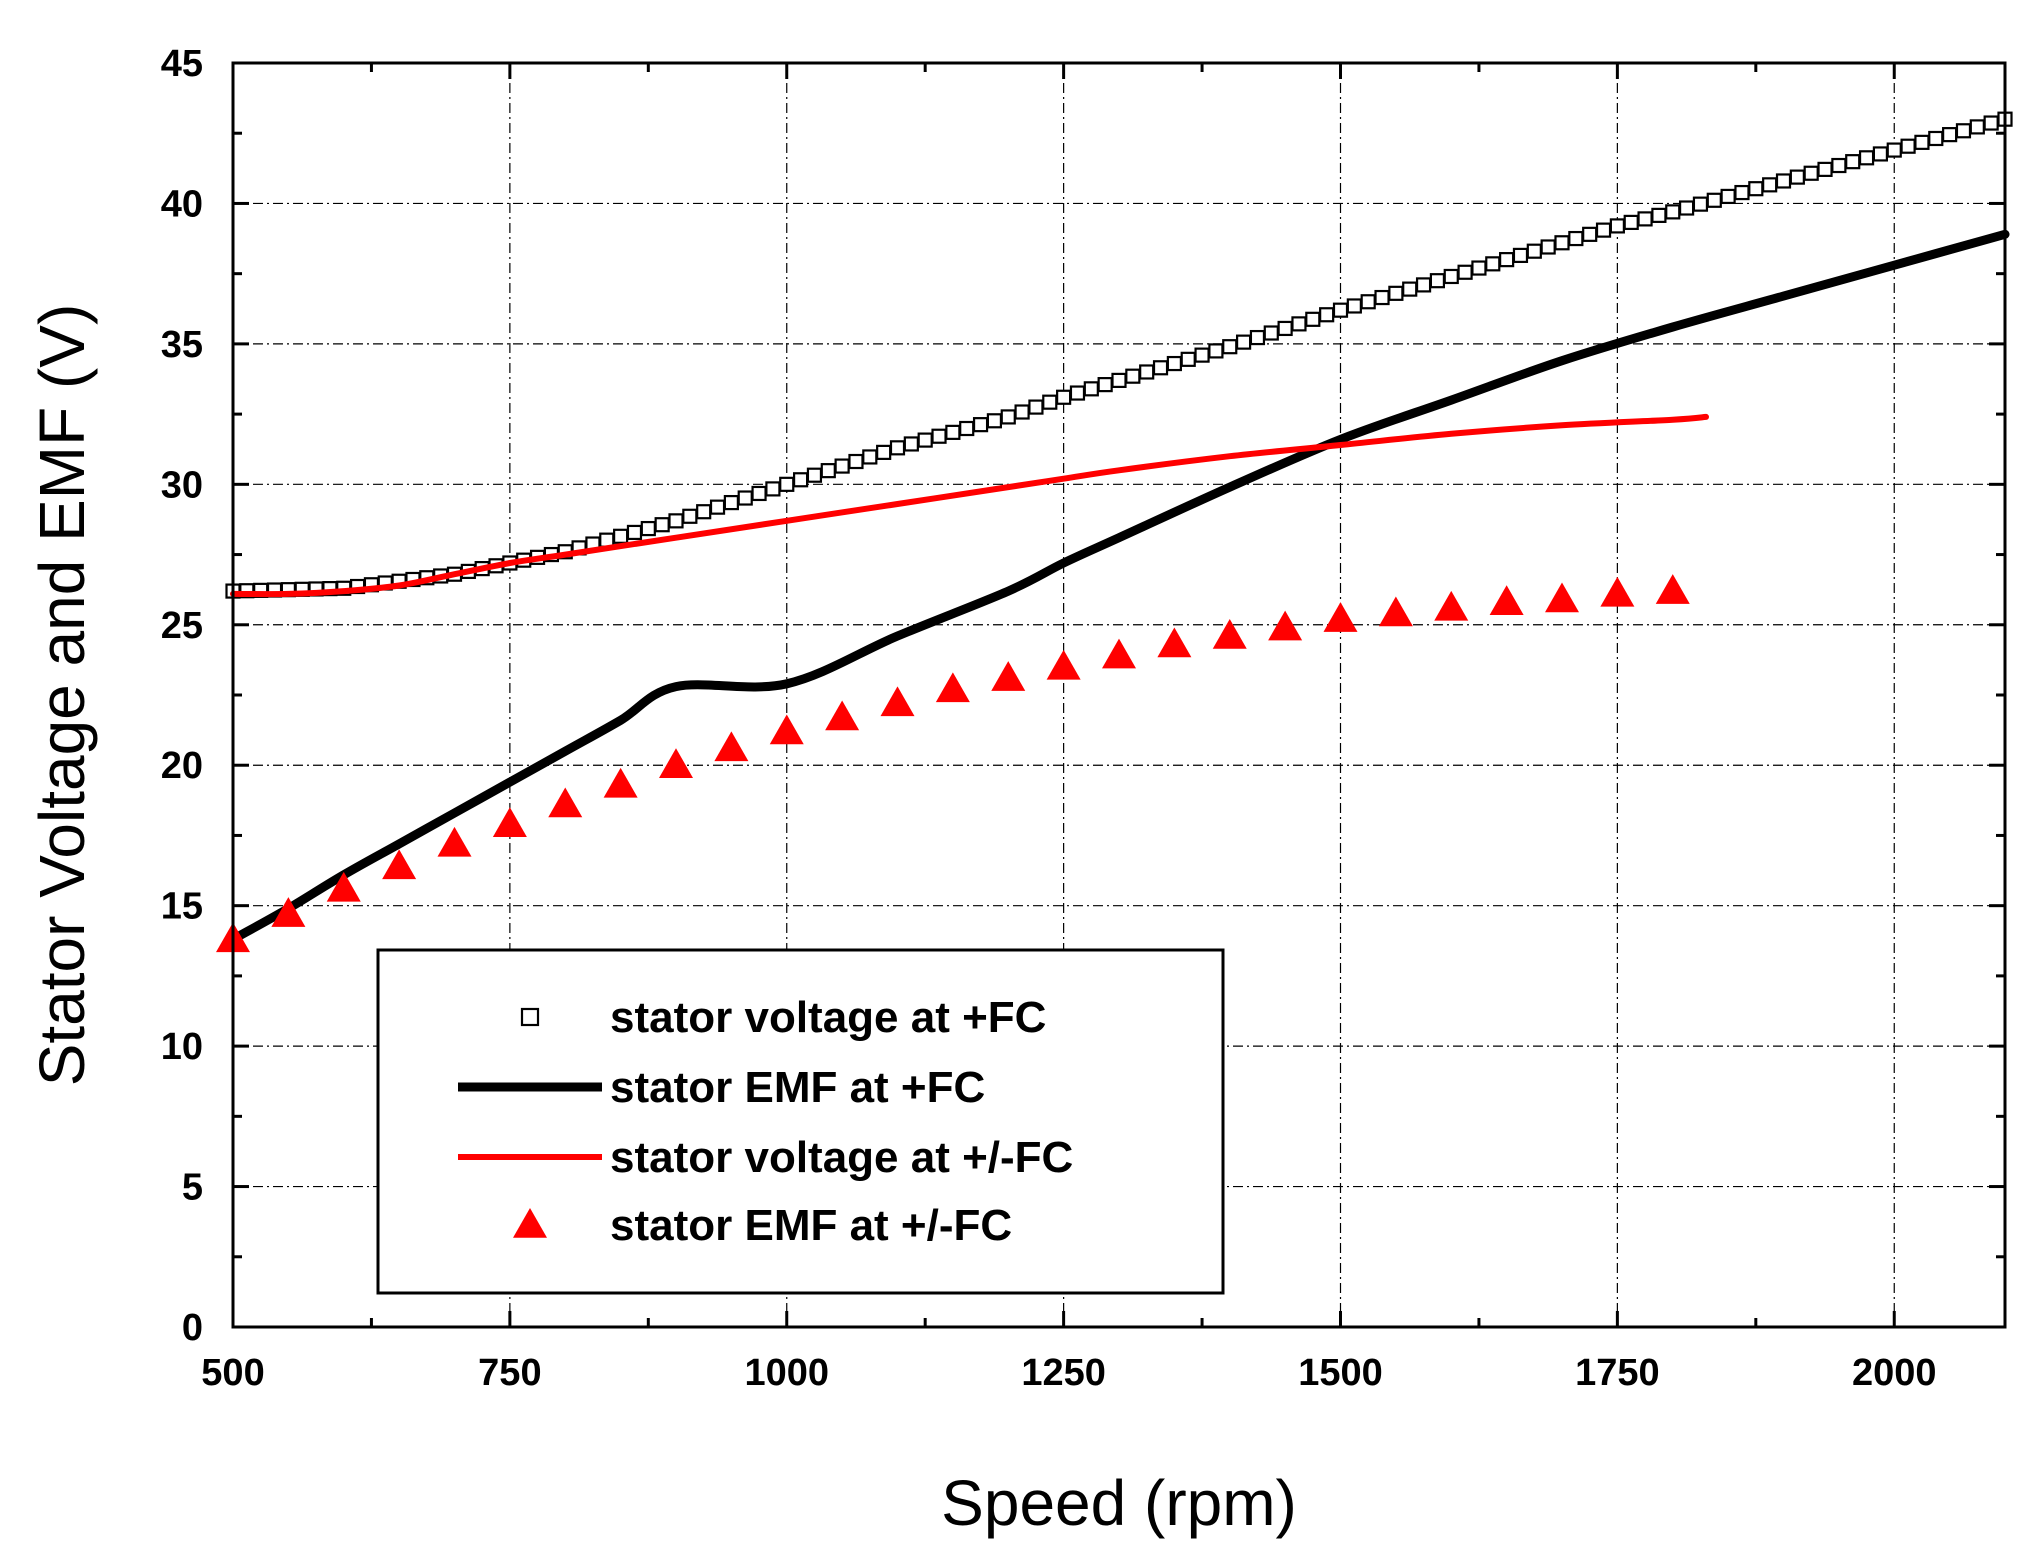  Describe the element at coordinates (530, 1017) in the screenshot. I see `legend-symbol-square` at that location.